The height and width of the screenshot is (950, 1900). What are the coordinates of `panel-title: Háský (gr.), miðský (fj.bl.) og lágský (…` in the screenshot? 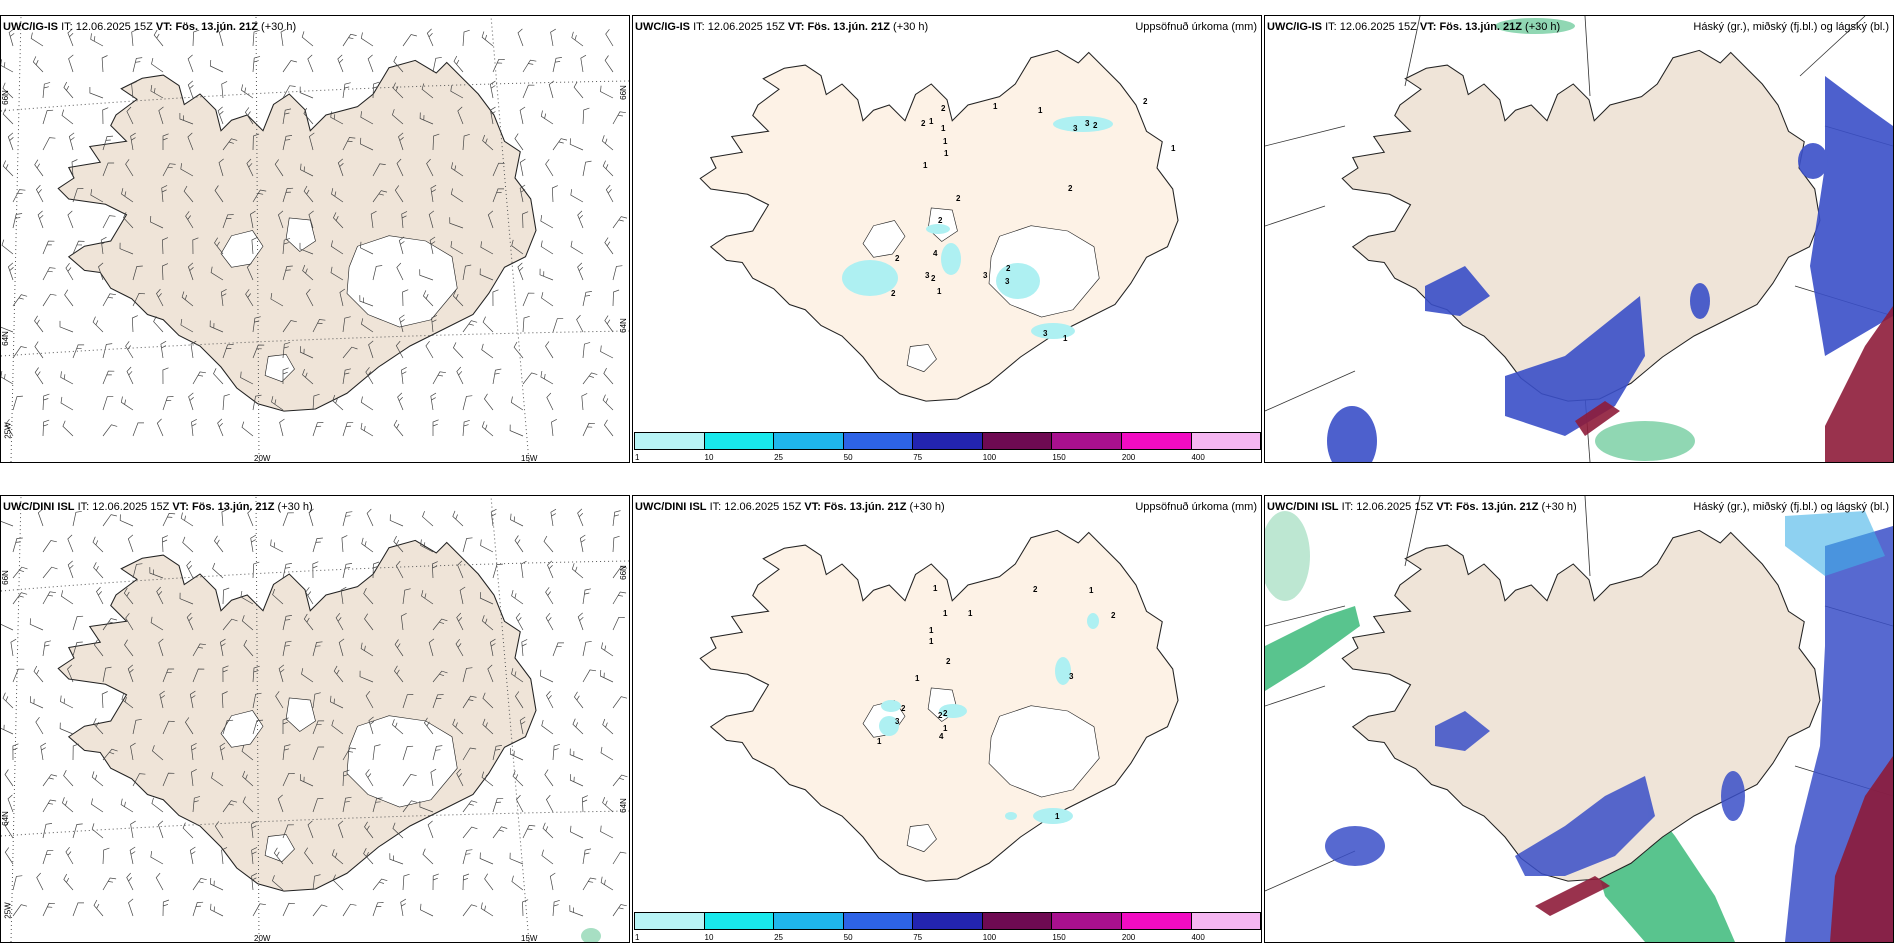 It's located at (1791, 507).